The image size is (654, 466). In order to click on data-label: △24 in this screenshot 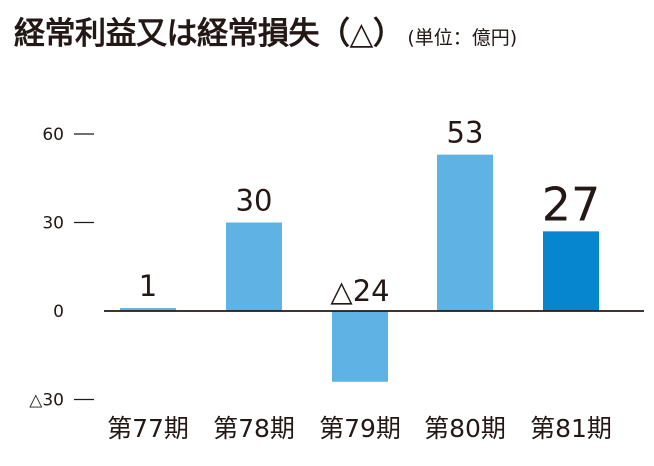, I will do `click(359, 291)`.